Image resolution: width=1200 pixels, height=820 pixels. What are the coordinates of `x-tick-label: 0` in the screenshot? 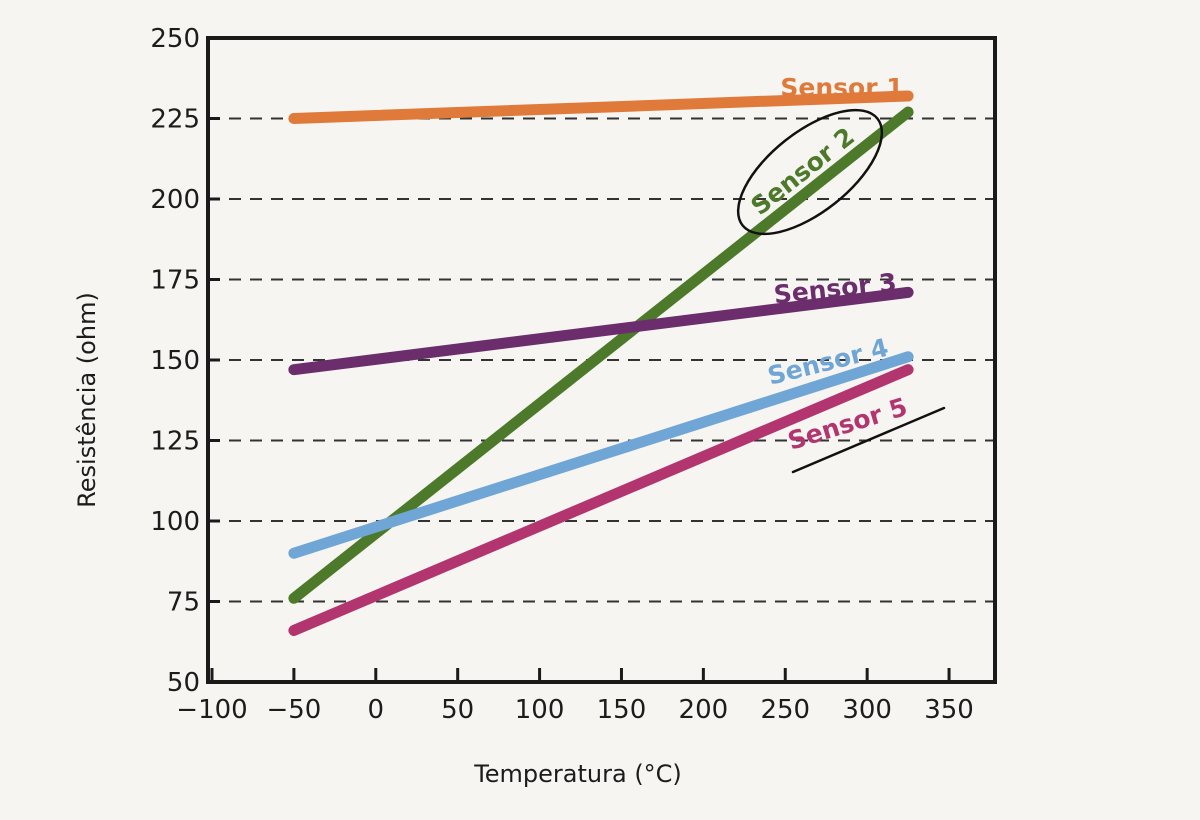 It's located at (376, 710).